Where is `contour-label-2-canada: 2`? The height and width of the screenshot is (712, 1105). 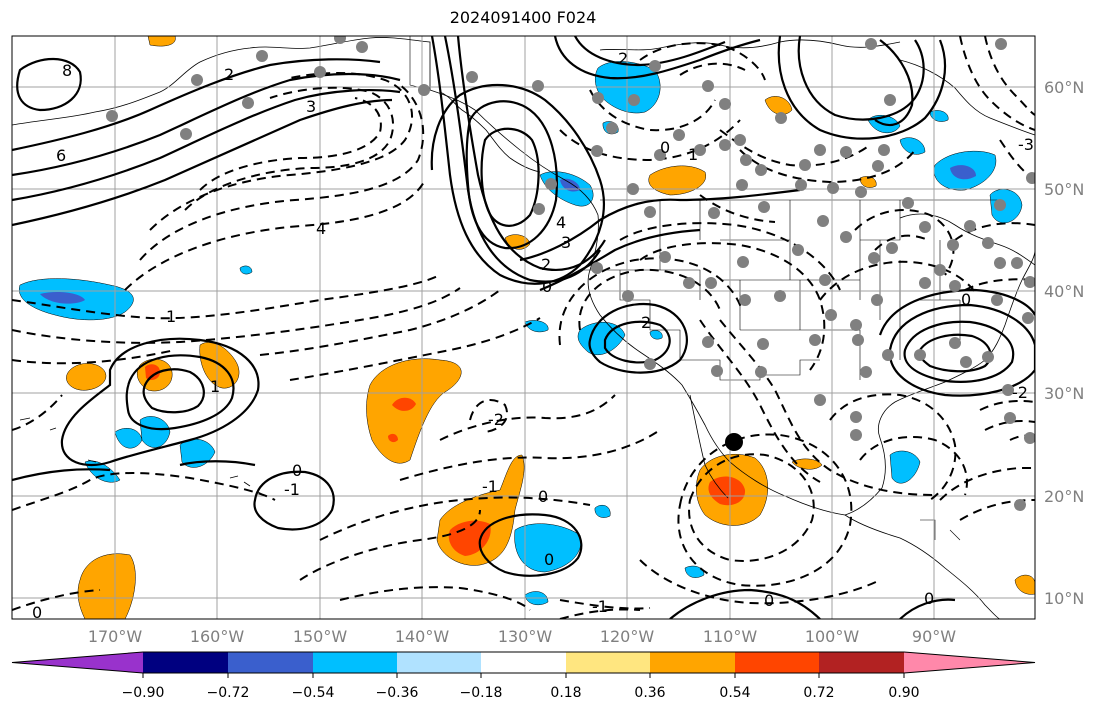 contour-label-2-canada: 2 is located at coordinates (623, 58).